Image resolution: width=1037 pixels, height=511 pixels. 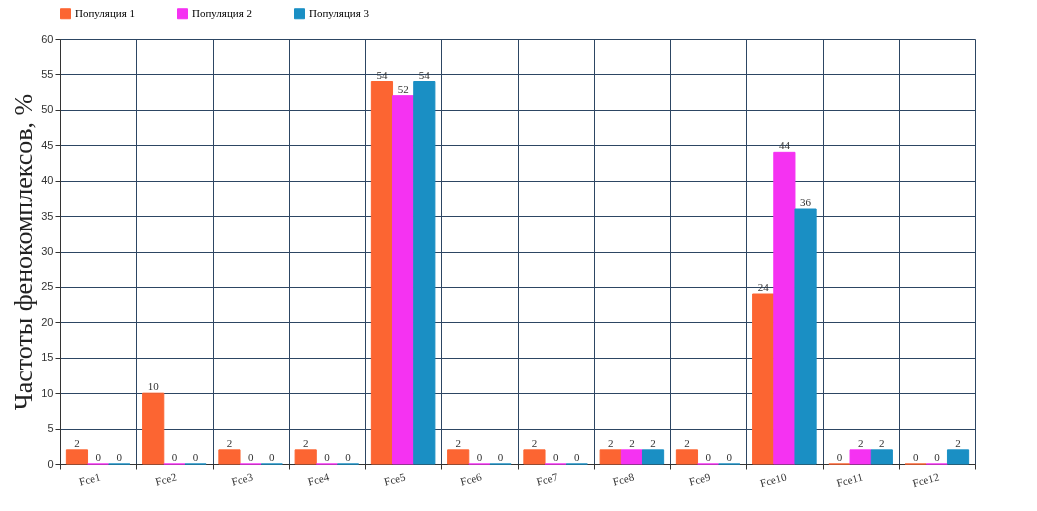 I want to click on x-tick-label: Fce4, so click(x=318, y=479).